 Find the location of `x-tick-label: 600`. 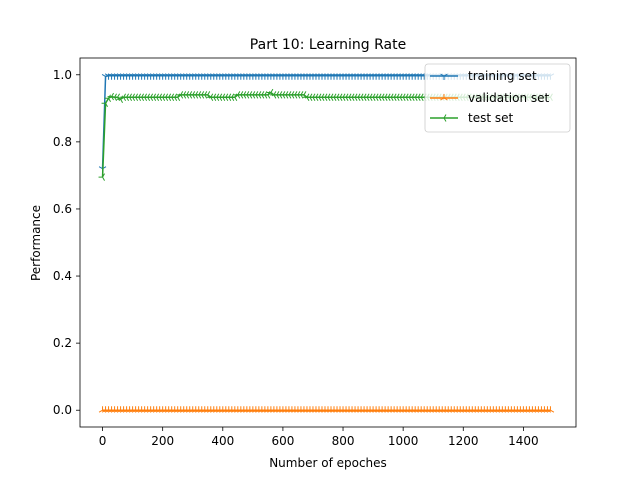

x-tick-label: 600 is located at coordinates (282, 441).